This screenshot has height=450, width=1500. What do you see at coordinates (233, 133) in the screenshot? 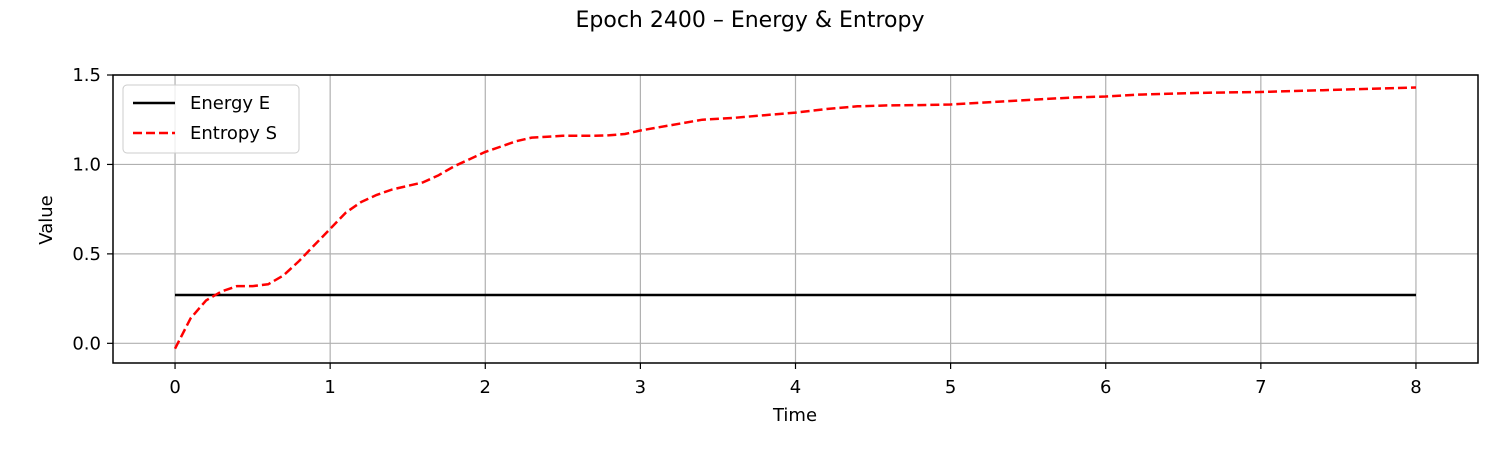
I see `legend-label: Entropy S` at bounding box center [233, 133].